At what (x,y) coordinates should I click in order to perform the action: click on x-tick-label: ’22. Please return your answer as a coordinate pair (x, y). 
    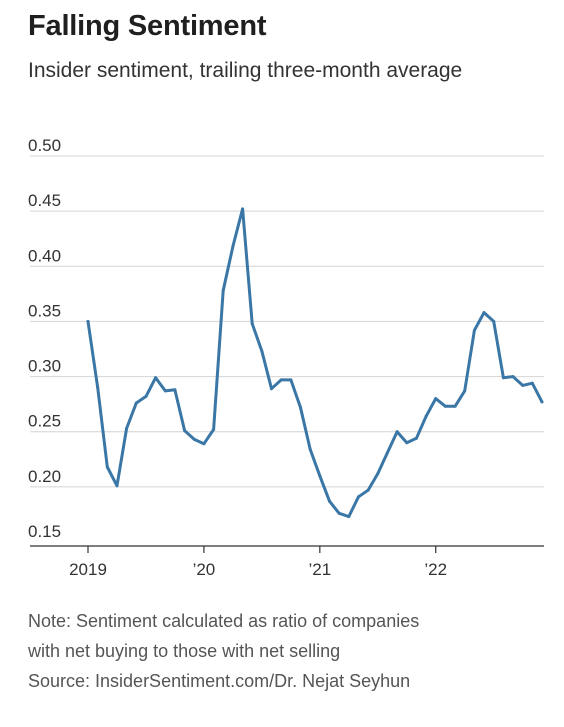
    Looking at the image, I should click on (435, 569).